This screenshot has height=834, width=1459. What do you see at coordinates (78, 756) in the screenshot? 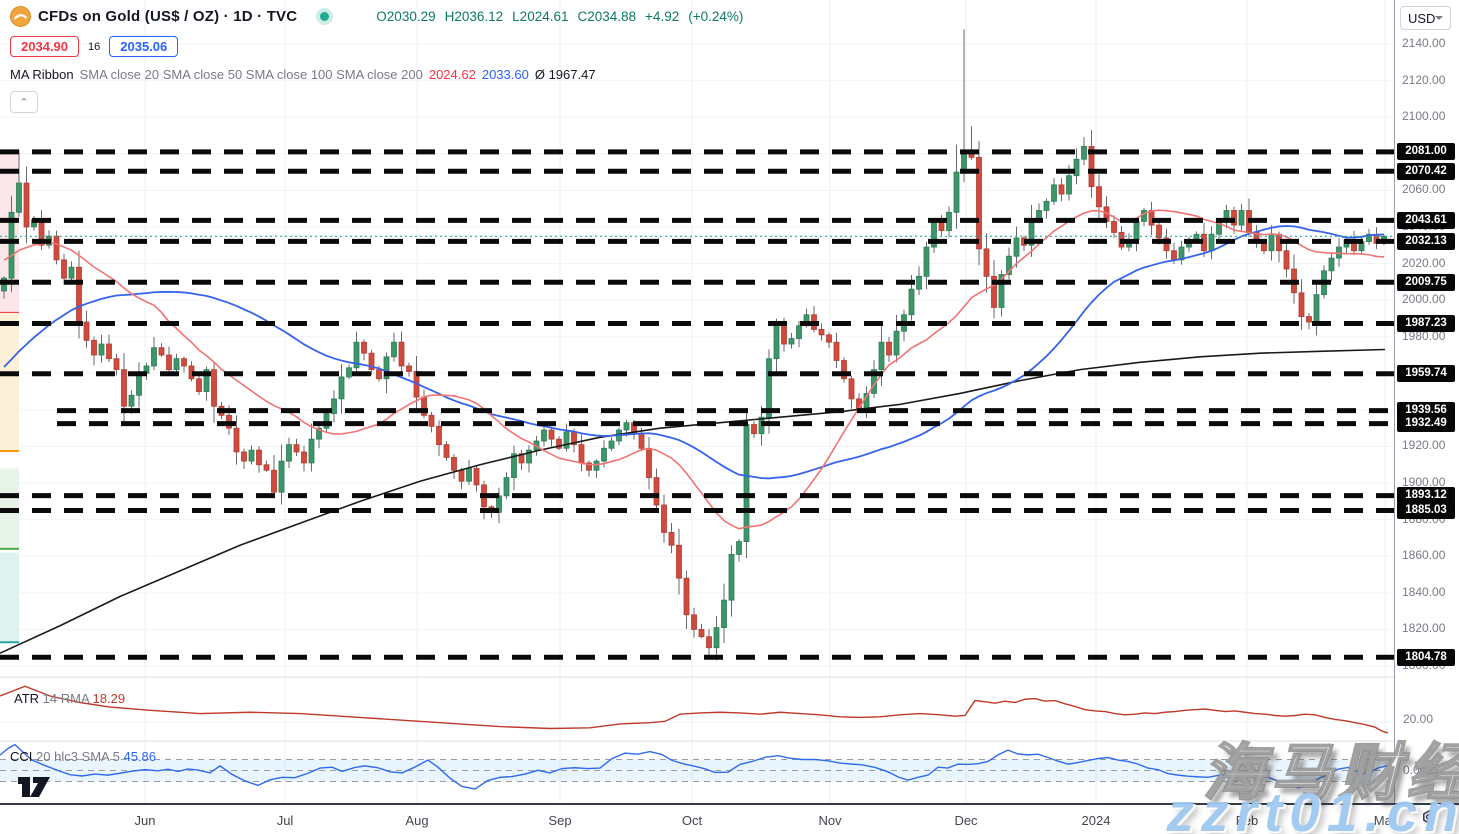
I see `cci-params: 20 hlc3 SMA 5` at bounding box center [78, 756].